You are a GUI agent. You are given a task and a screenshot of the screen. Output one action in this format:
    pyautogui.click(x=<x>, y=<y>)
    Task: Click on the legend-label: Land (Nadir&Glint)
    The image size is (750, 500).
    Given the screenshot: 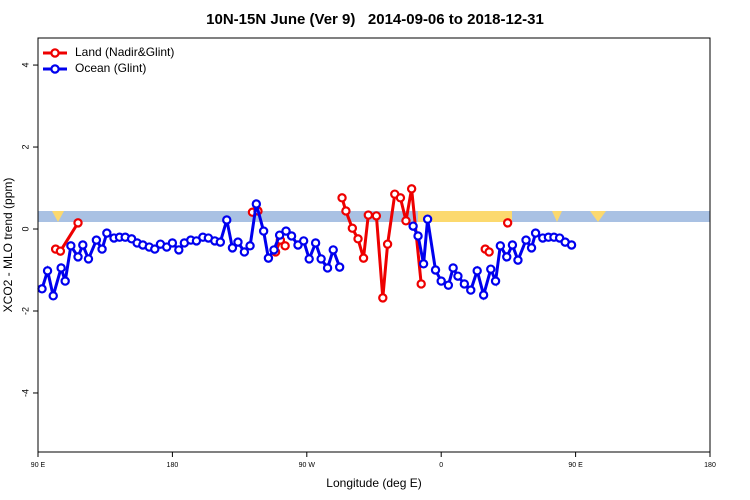 What is the action you would take?
    pyautogui.click(x=124, y=52)
    